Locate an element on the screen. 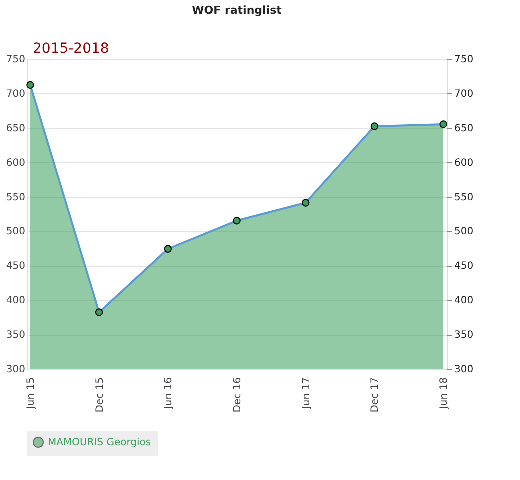 This screenshot has width=520, height=480. y2-tick-label: 750 is located at coordinates (464, 60).